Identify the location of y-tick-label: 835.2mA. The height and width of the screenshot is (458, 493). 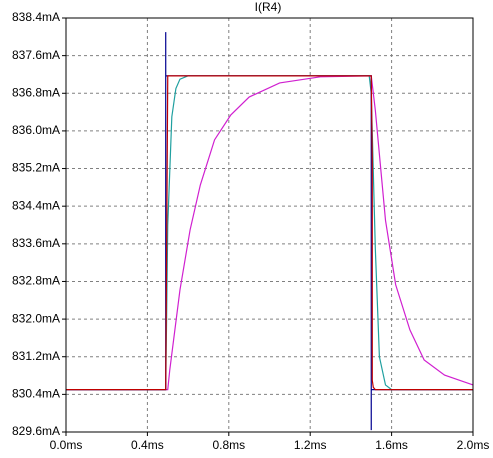
(36, 168).